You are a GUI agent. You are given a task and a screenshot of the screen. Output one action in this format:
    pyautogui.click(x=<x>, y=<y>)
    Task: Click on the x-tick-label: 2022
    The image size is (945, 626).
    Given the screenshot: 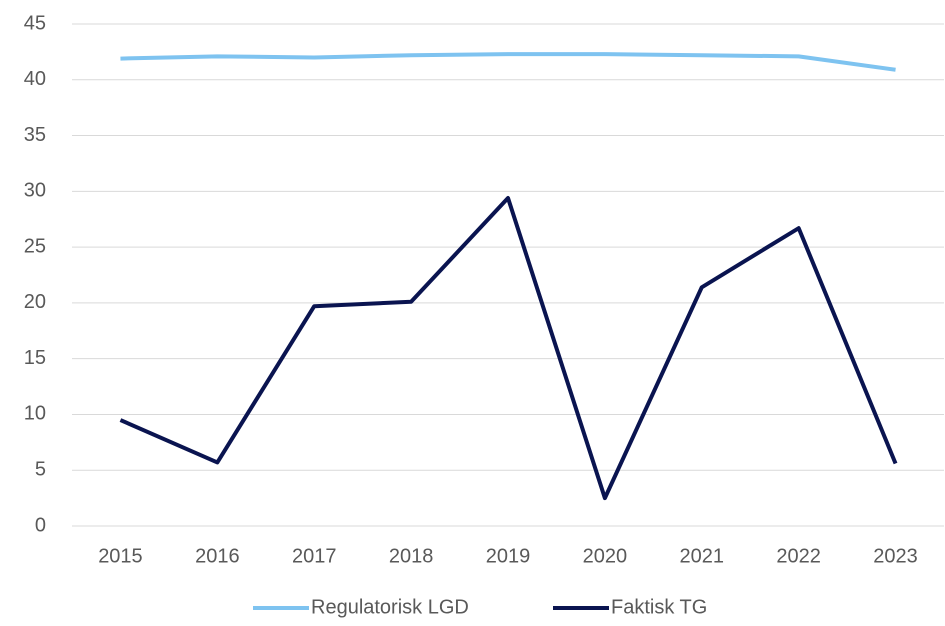 What is the action you would take?
    pyautogui.click(x=798, y=556)
    